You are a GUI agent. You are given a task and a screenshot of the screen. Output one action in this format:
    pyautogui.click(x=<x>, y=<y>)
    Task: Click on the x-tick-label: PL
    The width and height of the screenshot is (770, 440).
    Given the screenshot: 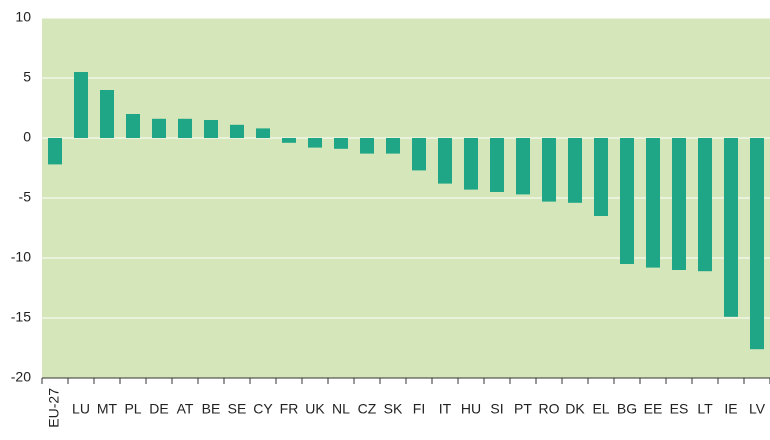 What is the action you would take?
    pyautogui.click(x=132, y=409)
    